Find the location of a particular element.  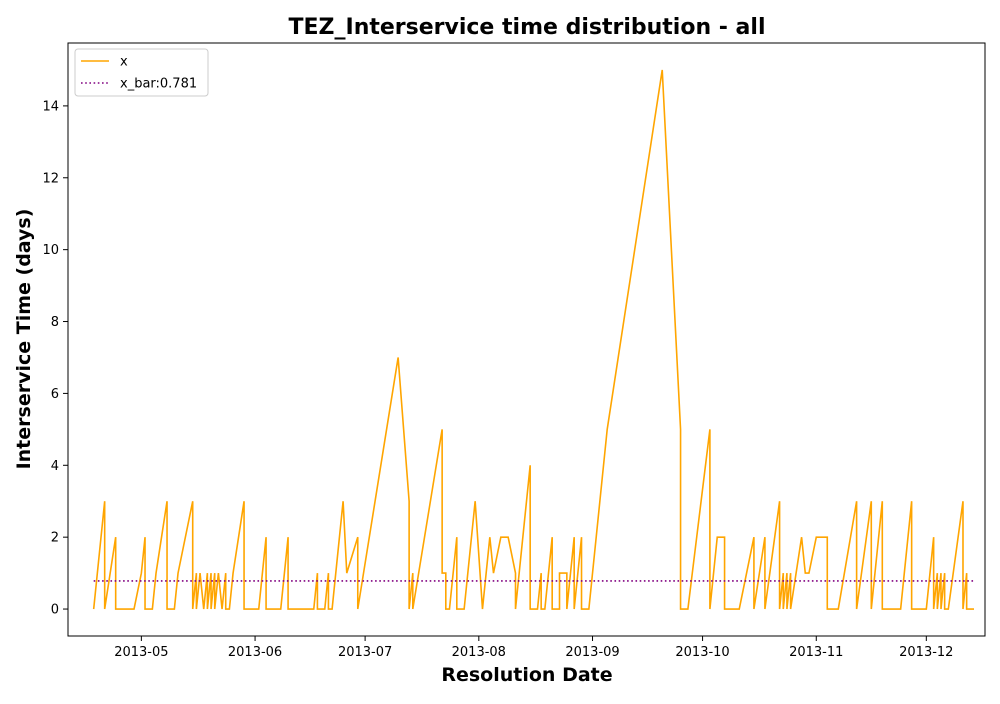

y-tick-label: 4 is located at coordinates (55, 466).